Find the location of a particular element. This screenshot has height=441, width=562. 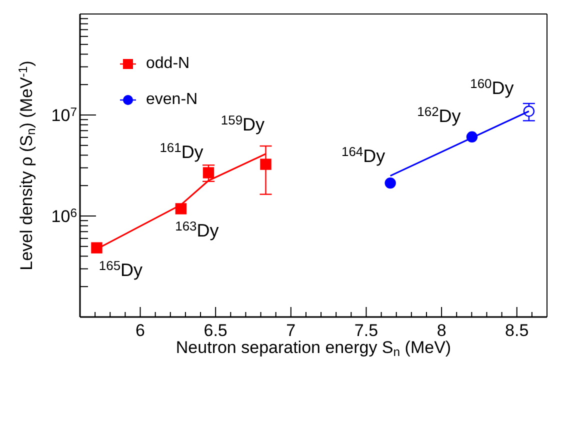

annotation: $^{163}$Dy is located at coordinates (197, 229).